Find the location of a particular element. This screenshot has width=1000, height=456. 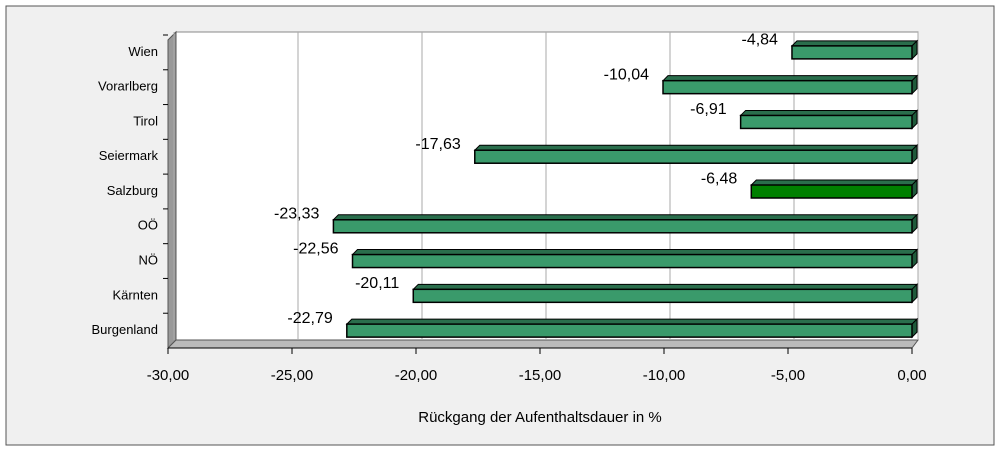

y-tick-label: Kärnten is located at coordinates (135, 294).